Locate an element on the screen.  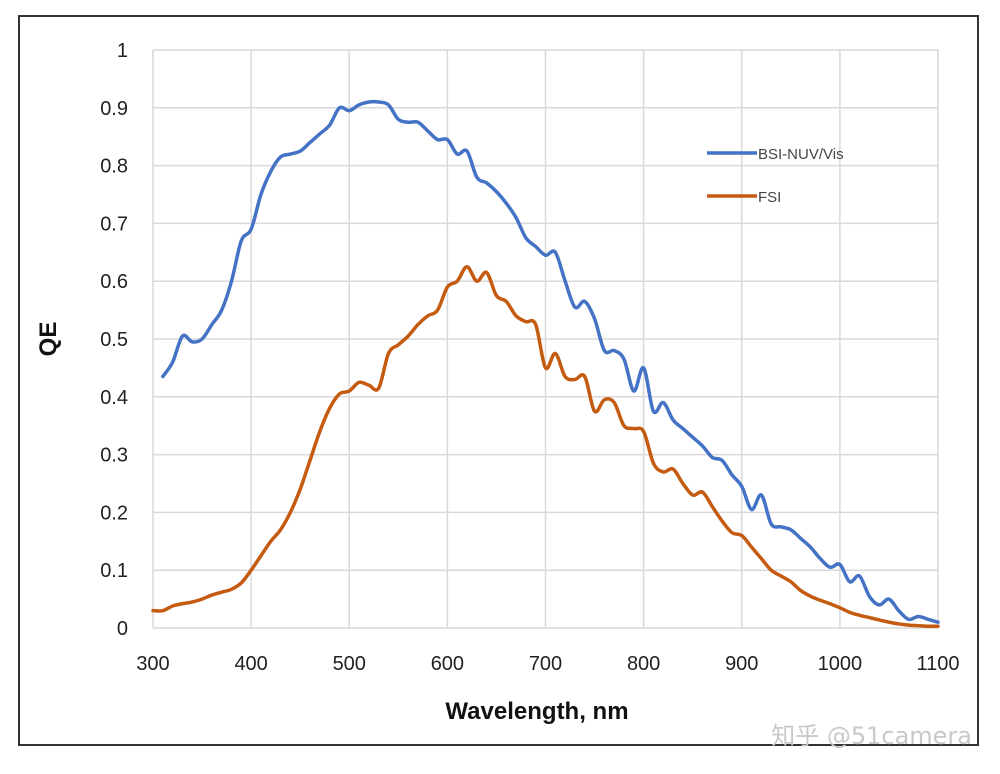
y-tick-labels: 0 0.1 0.2 0.3 0.4 0.5 0.6 0.7 0.8 0.9 1 is located at coordinates (114, 340).